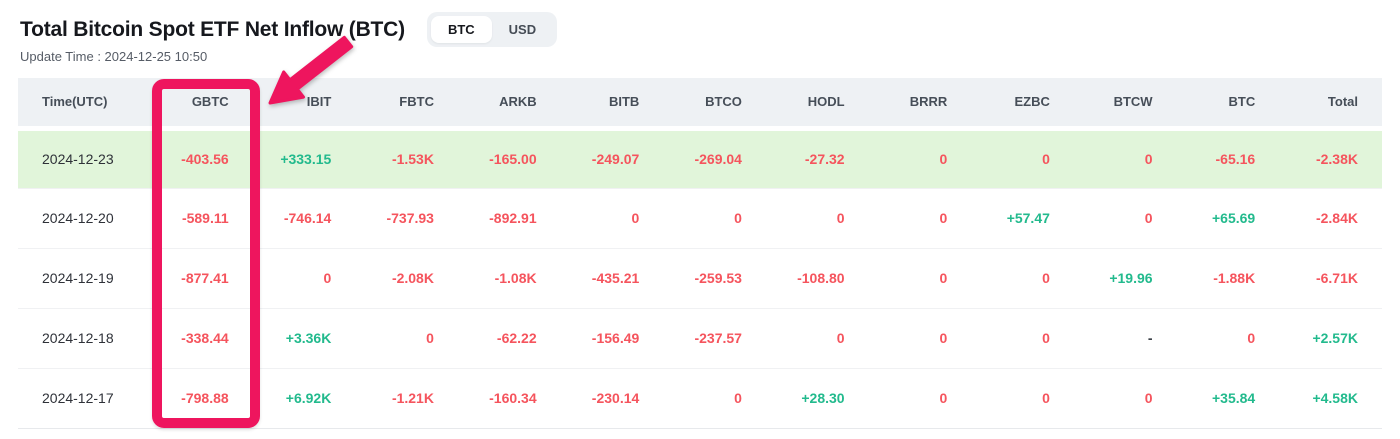  Describe the element at coordinates (509, 338) in the screenshot. I see `value-cell: -62.22` at that location.